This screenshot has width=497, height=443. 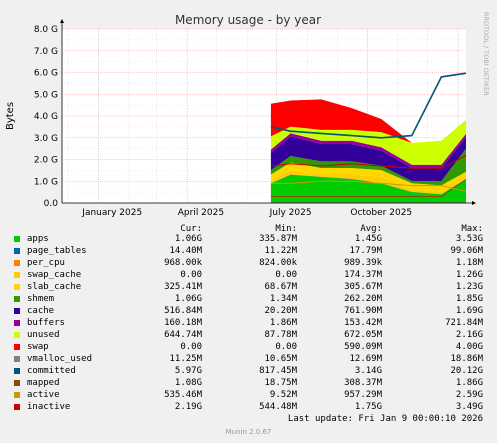 I want to click on legend-name: swap_cache, so click(x=54, y=275).